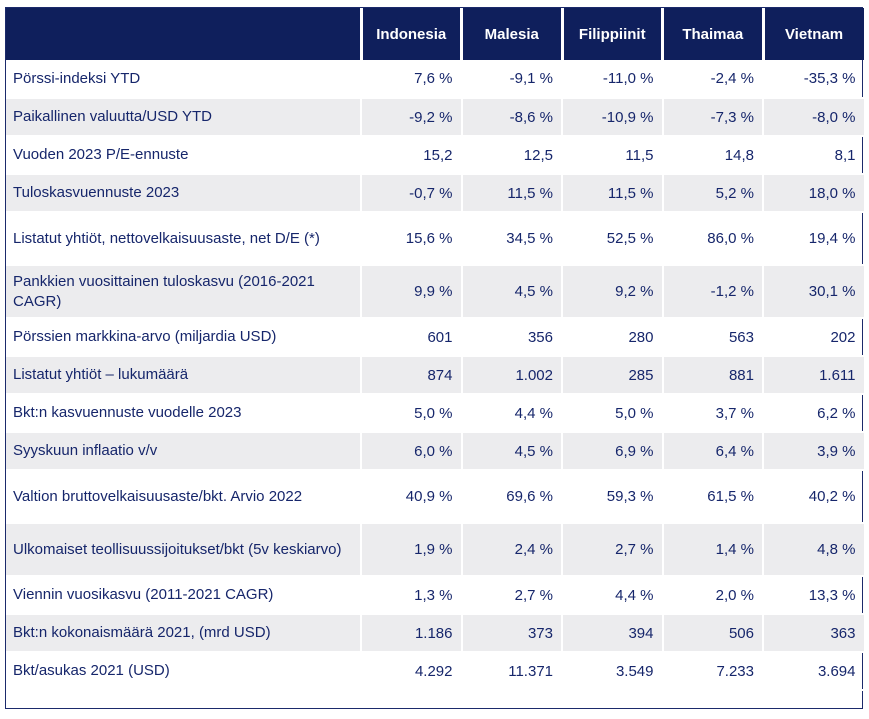 This screenshot has width=869, height=719. Describe the element at coordinates (712, 671) in the screenshot. I see `value-cell: 7.233` at that location.